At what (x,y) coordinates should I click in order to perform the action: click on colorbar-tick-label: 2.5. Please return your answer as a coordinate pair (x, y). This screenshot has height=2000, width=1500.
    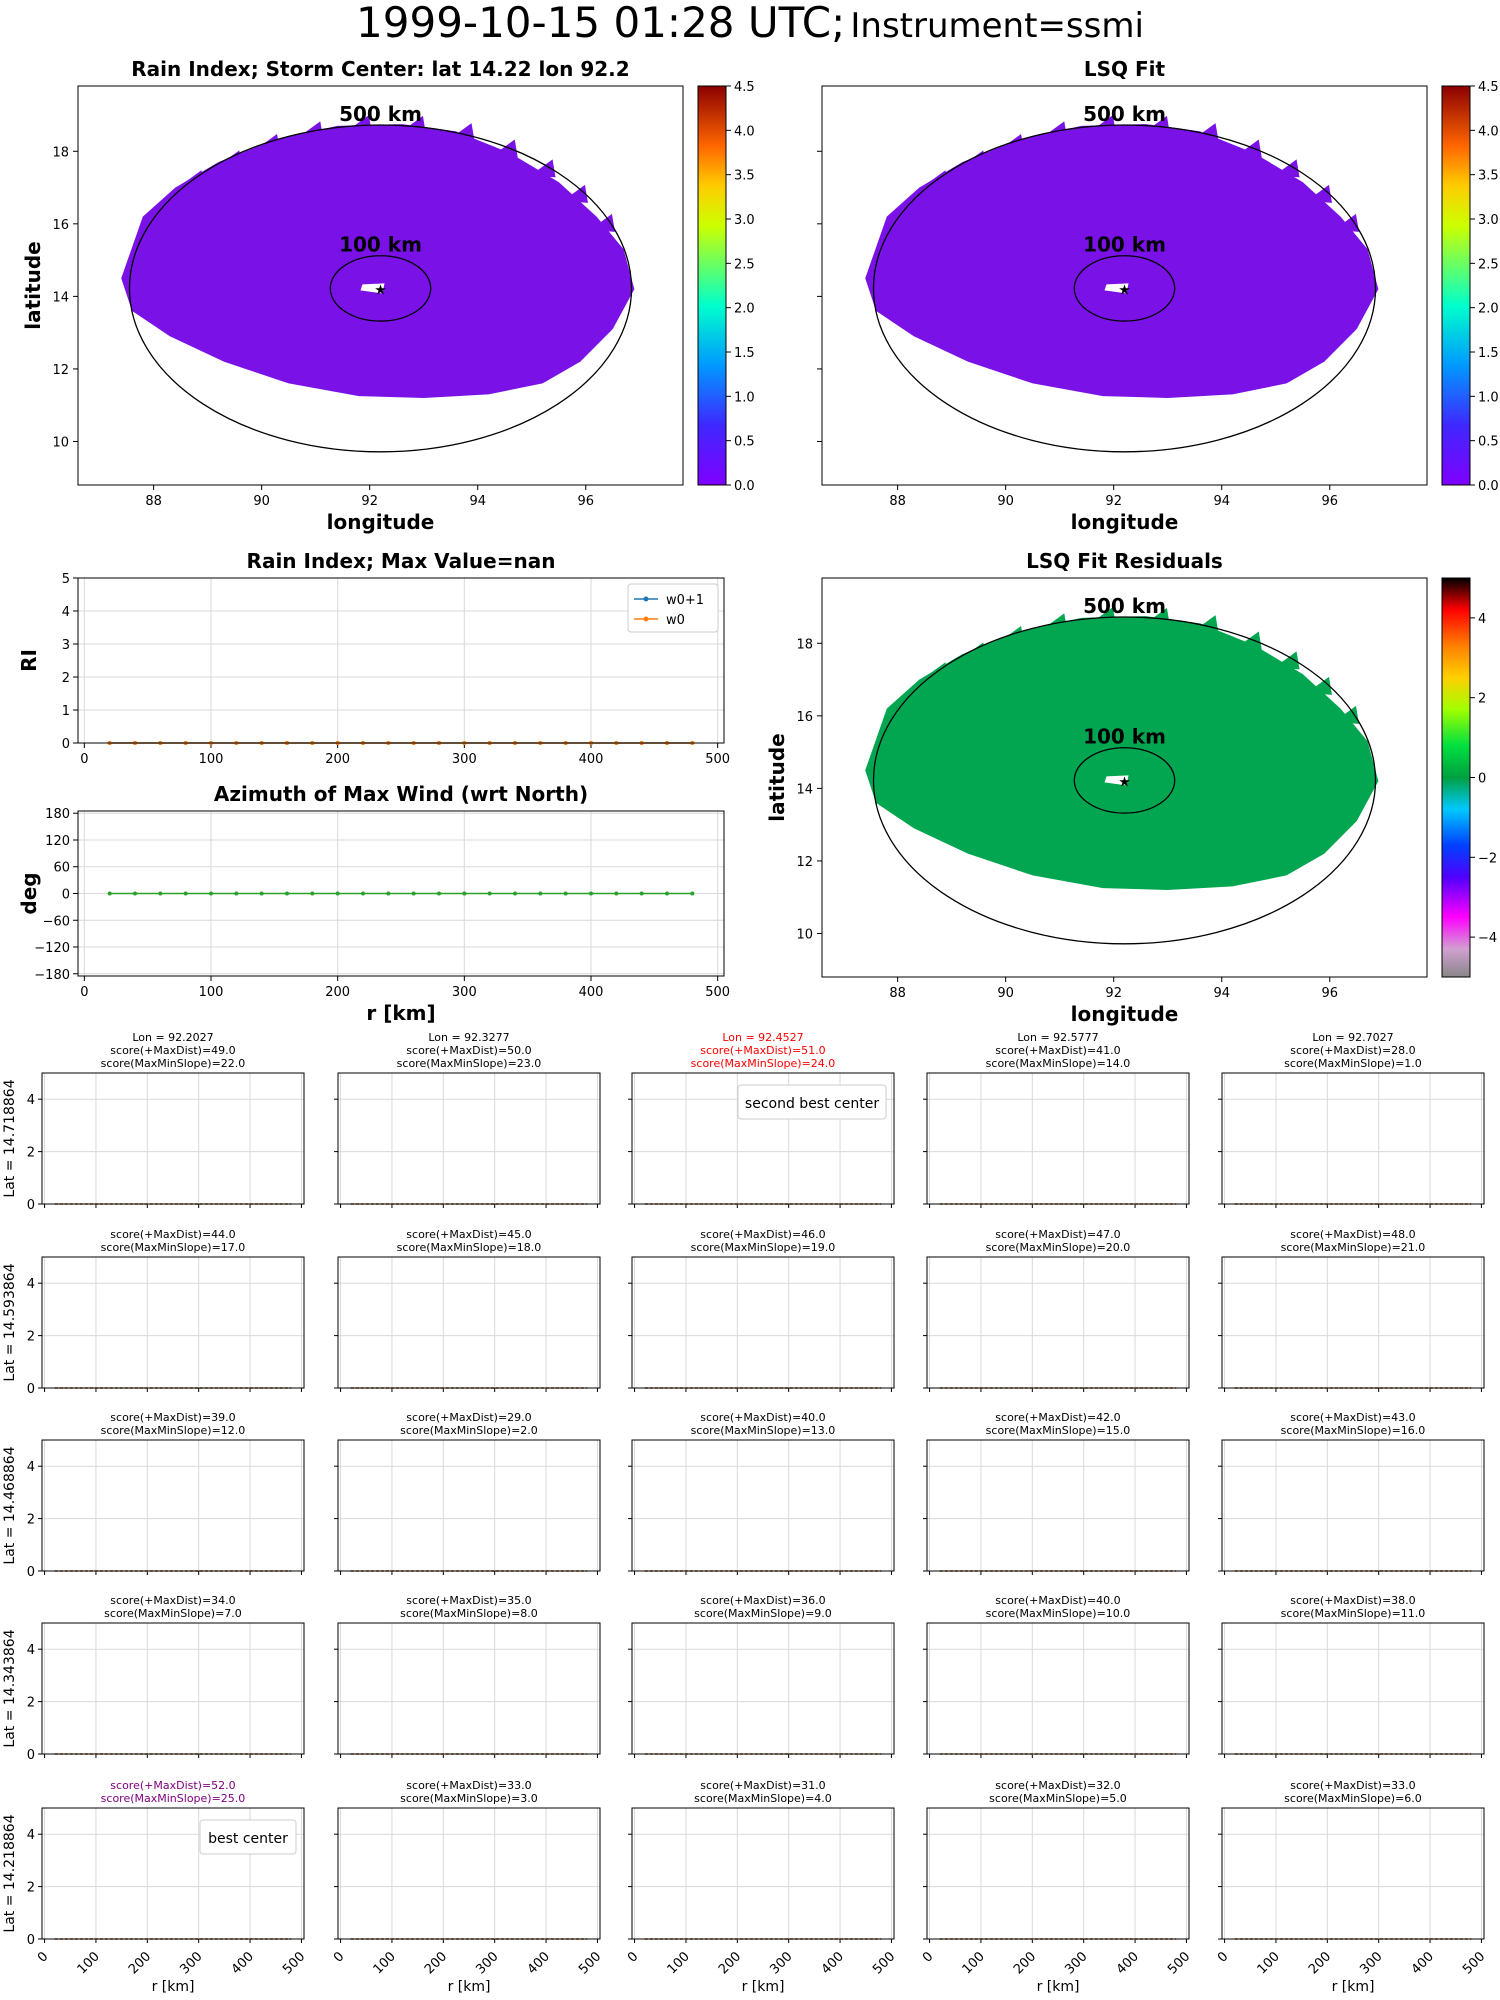
    Looking at the image, I should click on (1488, 264).